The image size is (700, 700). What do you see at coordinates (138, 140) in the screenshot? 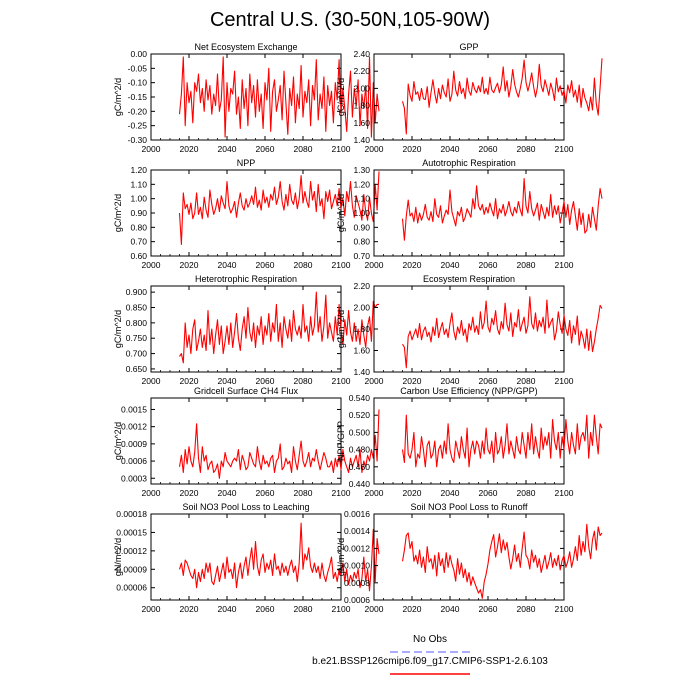
I see `y-tick-label: -0.30` at bounding box center [138, 140].